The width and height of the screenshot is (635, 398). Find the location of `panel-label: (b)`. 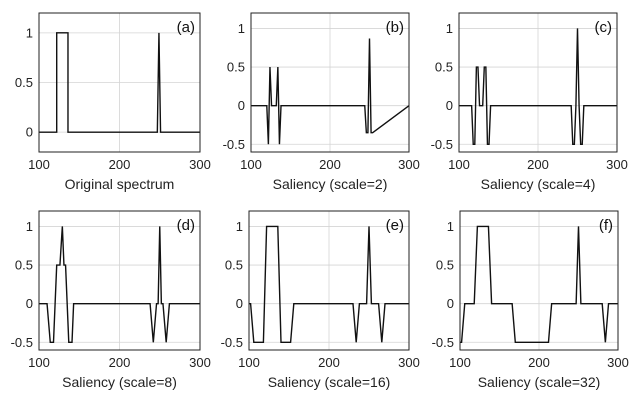

panel-label: (b) is located at coordinates (395, 27).